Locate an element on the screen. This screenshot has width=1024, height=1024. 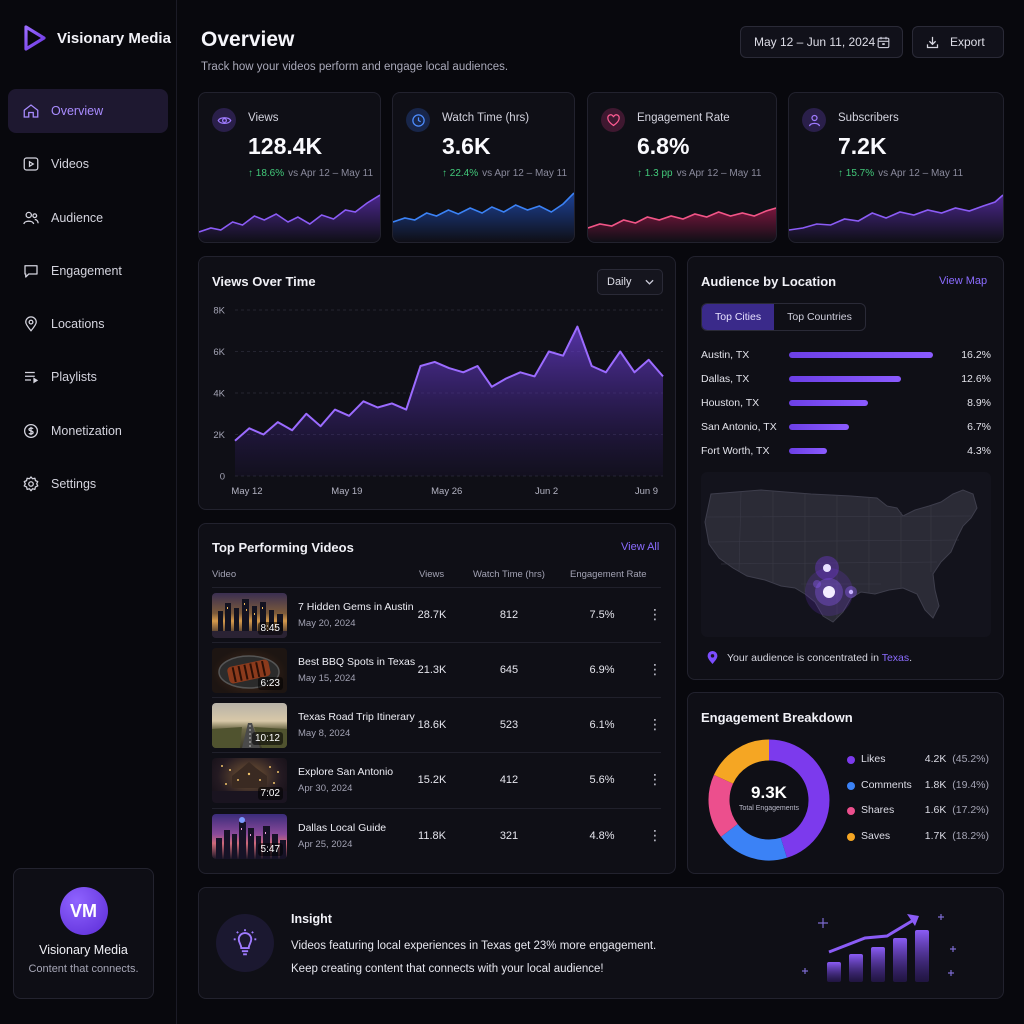
card-title: Engagement Breakdown is located at coordinates (777, 717).